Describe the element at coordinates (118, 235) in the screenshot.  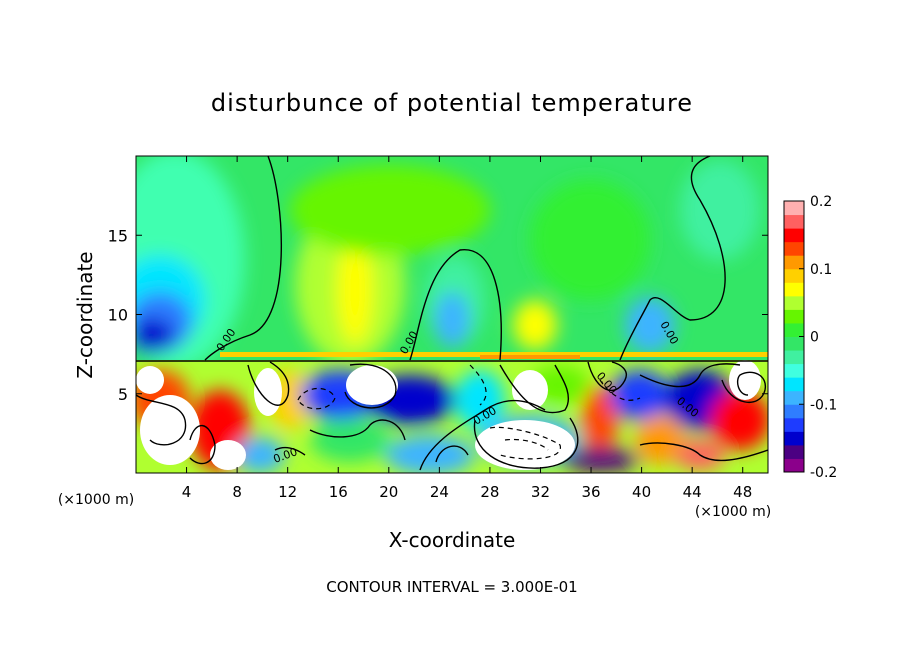
I see `y-tick-label: 15` at that location.